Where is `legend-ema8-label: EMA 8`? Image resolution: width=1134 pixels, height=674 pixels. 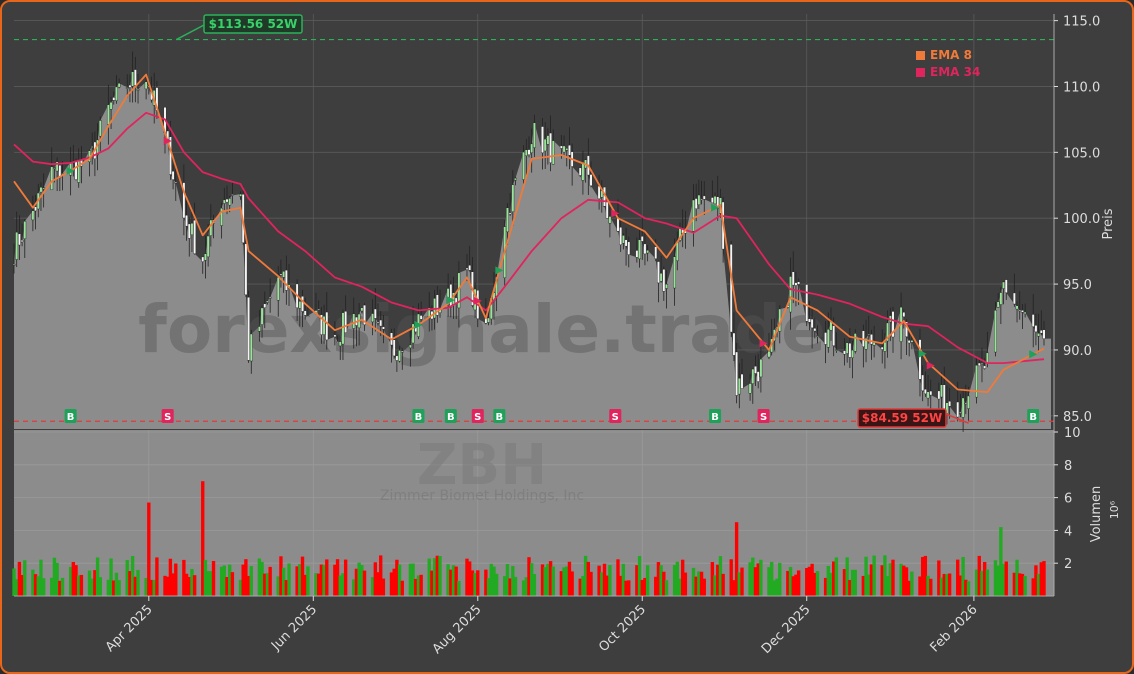
legend-ema8-label: EMA 8 is located at coordinates (951, 55).